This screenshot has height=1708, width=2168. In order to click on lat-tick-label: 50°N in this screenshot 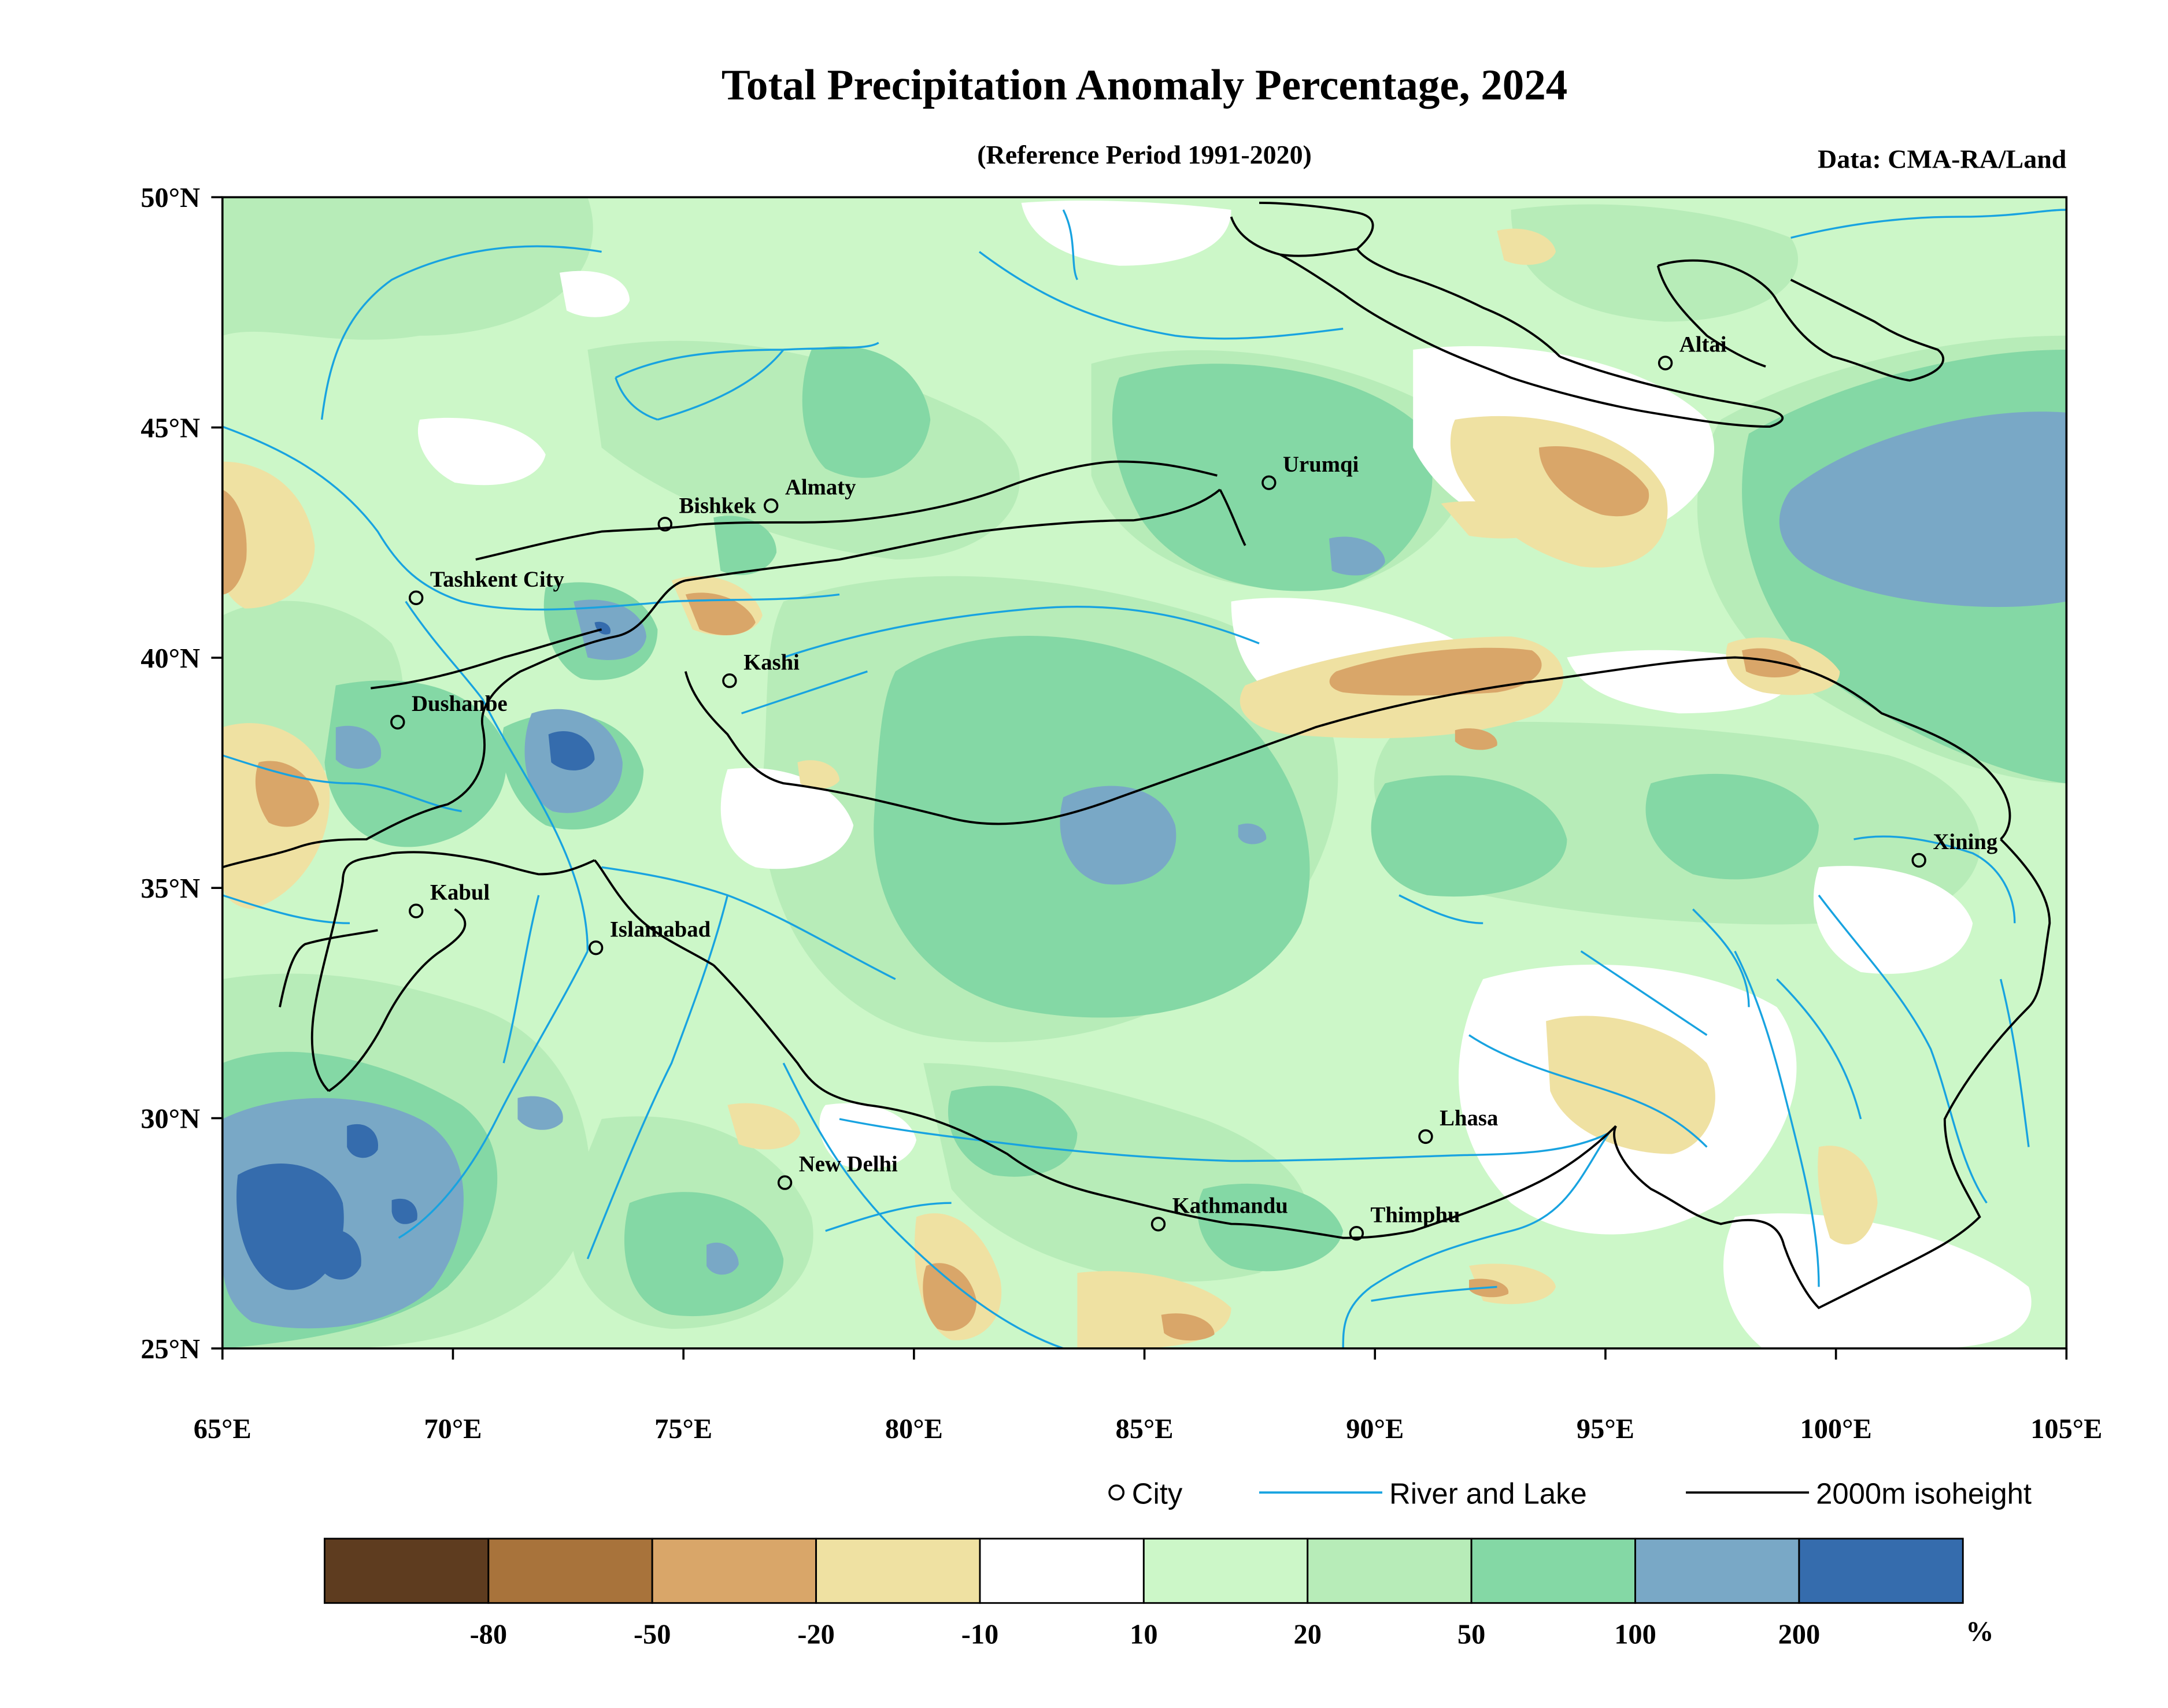, I will do `click(170, 198)`.